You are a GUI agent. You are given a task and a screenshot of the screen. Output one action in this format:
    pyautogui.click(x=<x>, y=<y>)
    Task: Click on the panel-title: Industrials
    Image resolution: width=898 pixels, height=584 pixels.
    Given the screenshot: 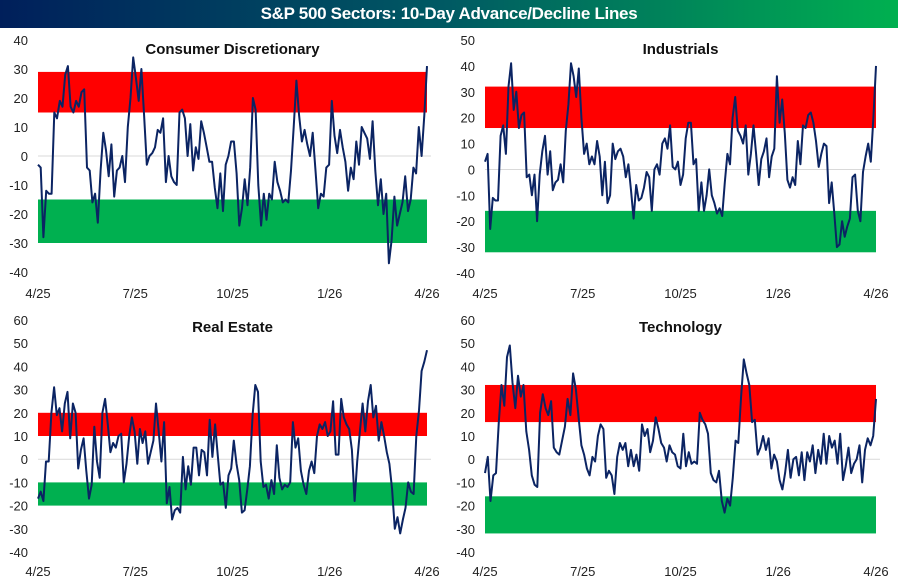 What is the action you would take?
    pyautogui.click(x=681, y=49)
    